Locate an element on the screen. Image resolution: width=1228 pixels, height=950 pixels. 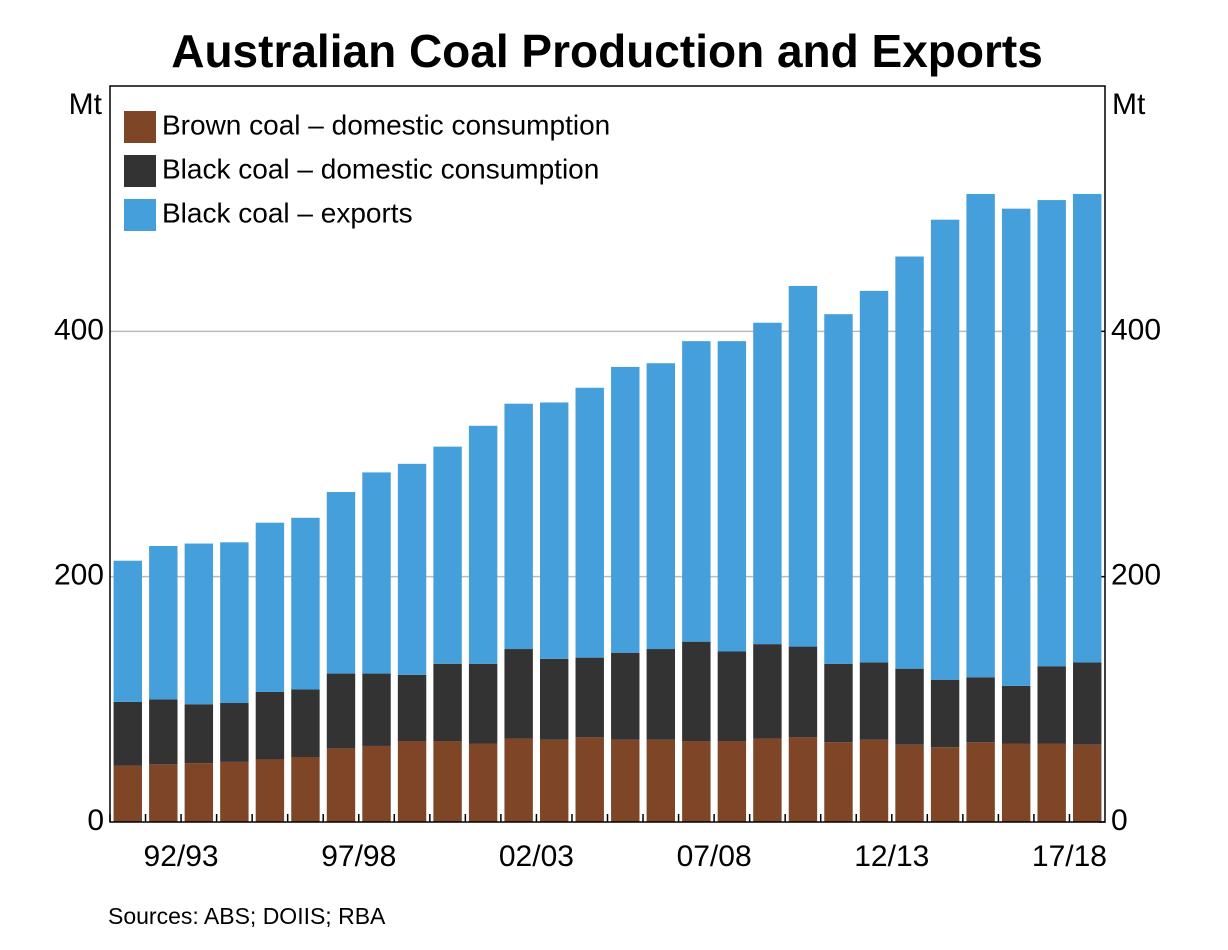
source-note: Sources: ABS; DOIIS; RBA is located at coordinates (247, 916).